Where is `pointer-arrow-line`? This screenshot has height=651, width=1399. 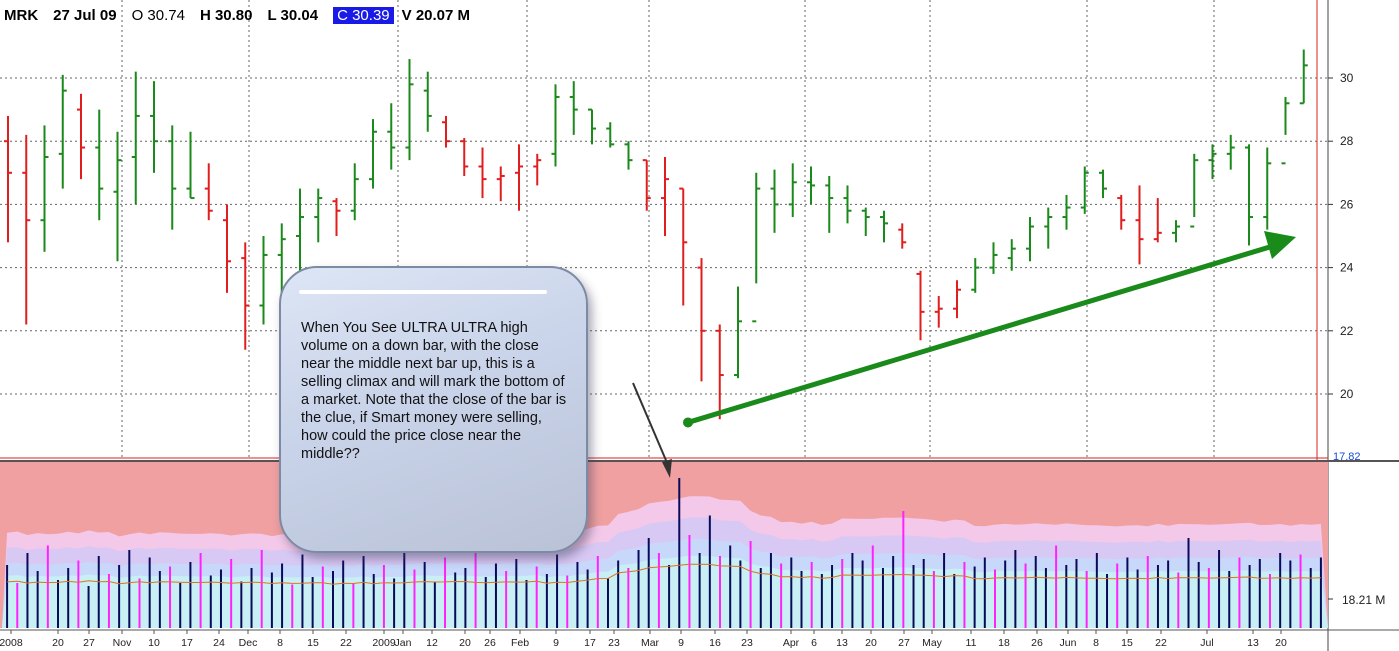 pointer-arrow-line is located at coordinates (650, 424).